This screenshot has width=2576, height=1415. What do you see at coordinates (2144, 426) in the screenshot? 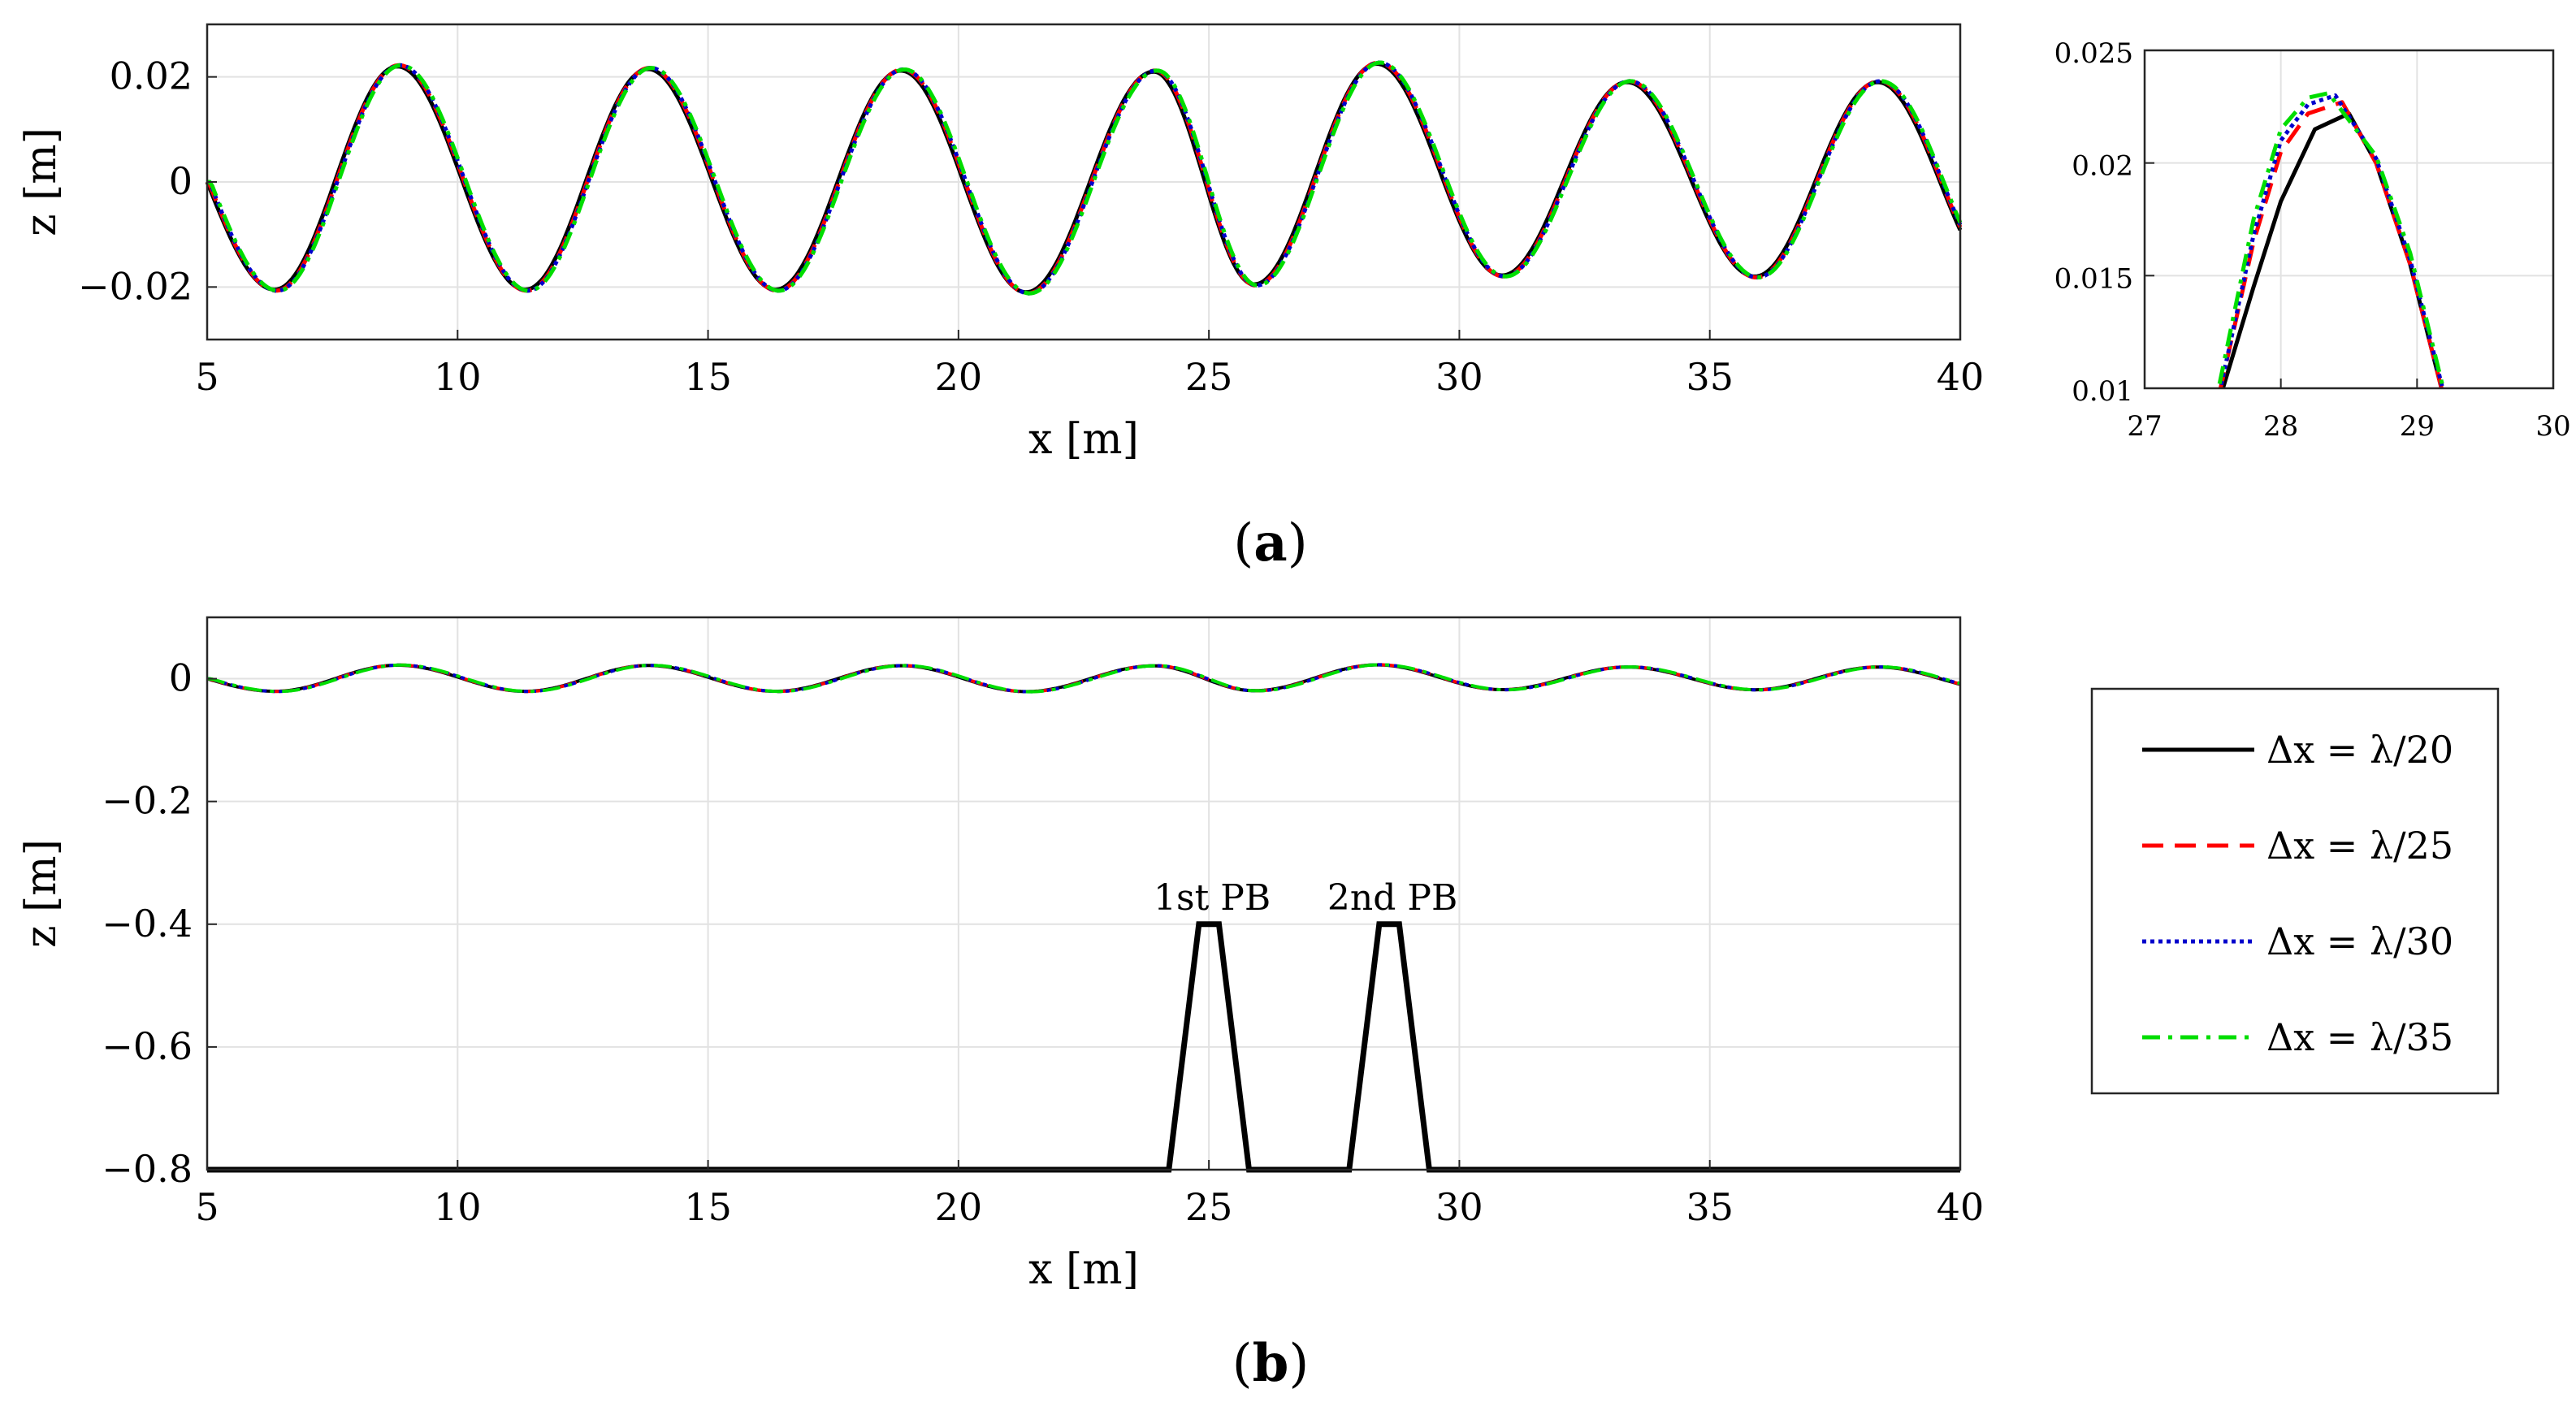
I see `x-tick-label: 27` at bounding box center [2144, 426].